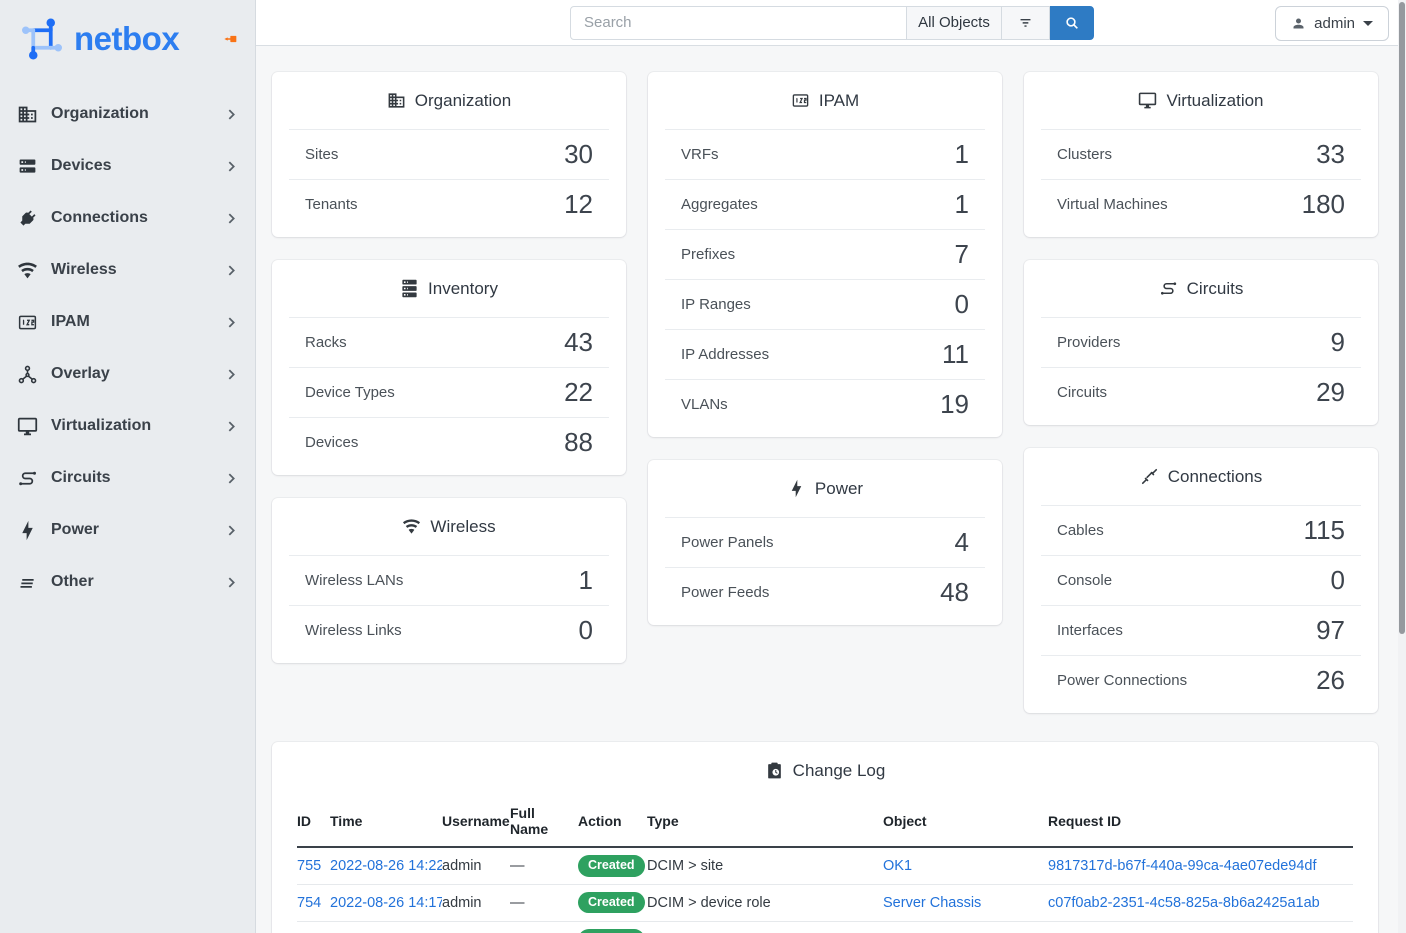  I want to click on sidebar-item-devices: Devices, so click(127, 166).